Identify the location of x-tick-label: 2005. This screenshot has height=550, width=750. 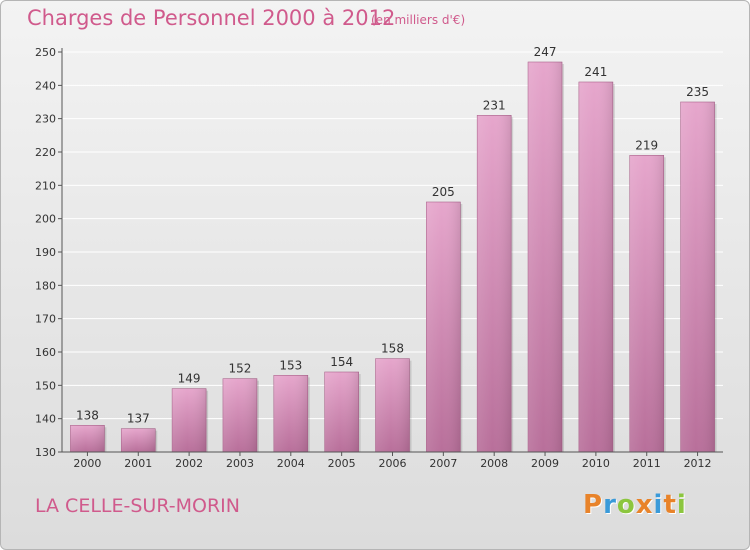
(342, 463).